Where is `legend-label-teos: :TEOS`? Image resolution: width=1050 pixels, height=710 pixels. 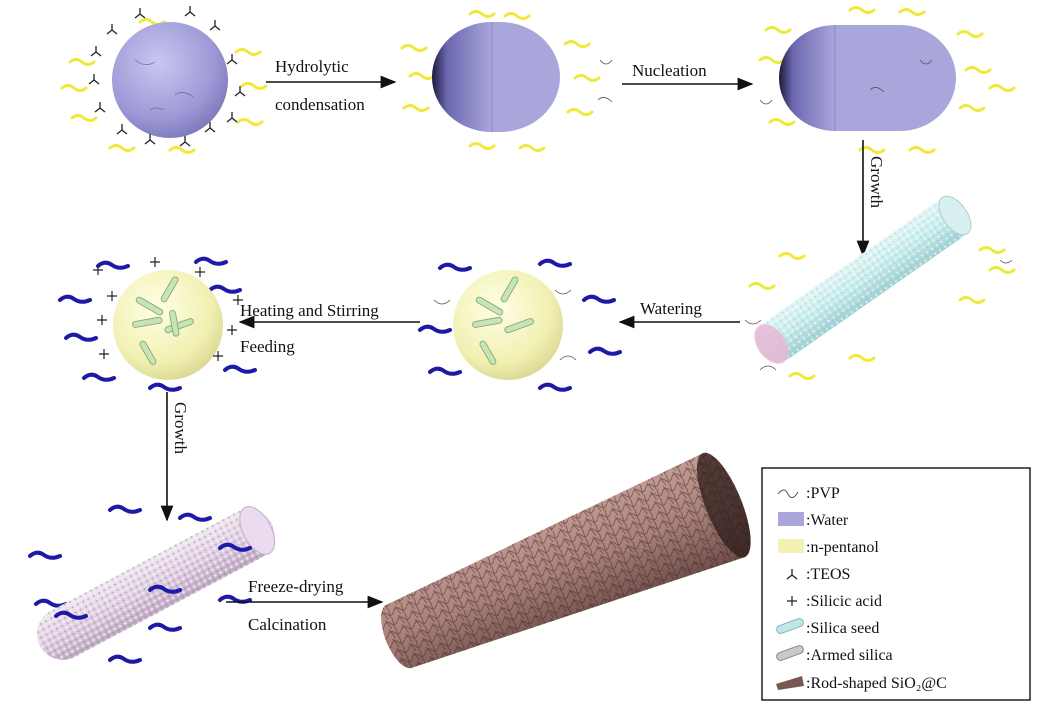
legend-label-teos: :TEOS is located at coordinates (828, 574).